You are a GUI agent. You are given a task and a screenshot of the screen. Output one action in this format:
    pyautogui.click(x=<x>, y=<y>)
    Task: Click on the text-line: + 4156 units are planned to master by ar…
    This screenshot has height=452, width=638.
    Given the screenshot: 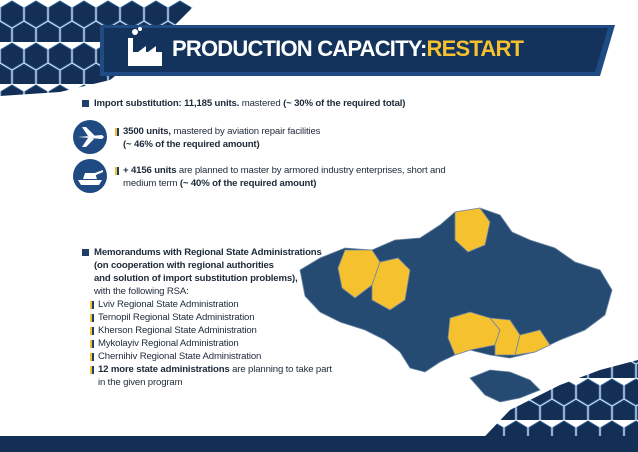 What is the action you would take?
    pyautogui.click(x=280, y=170)
    